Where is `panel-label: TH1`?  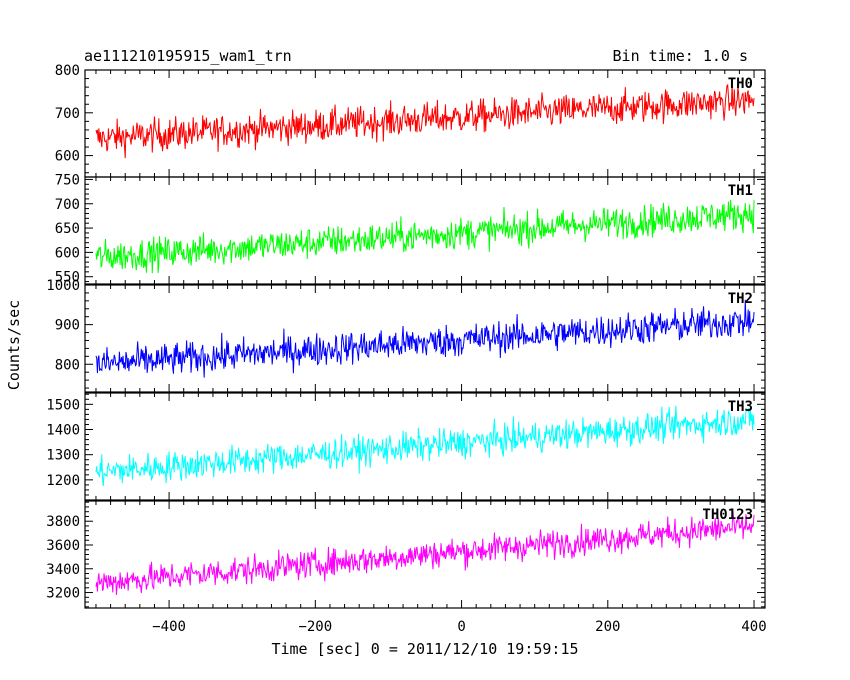 panel-label: TH1 is located at coordinates (740, 191).